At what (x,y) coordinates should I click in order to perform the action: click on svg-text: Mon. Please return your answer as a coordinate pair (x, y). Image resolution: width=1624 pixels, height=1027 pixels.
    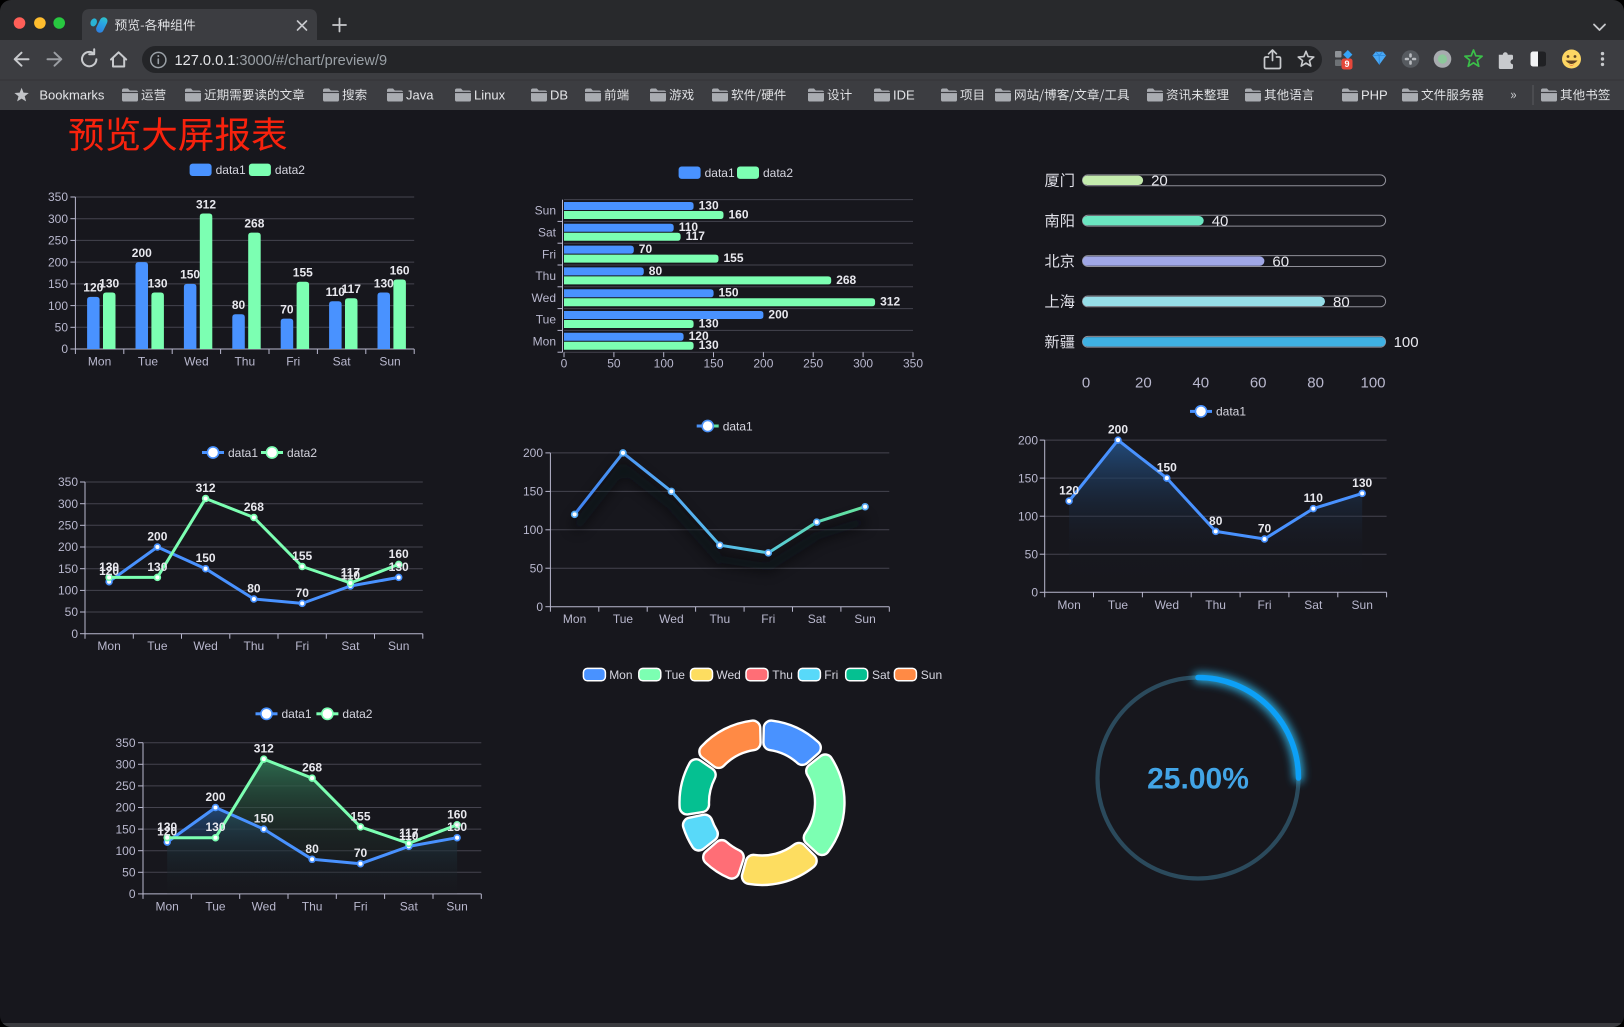
    Looking at the image, I should click on (574, 619).